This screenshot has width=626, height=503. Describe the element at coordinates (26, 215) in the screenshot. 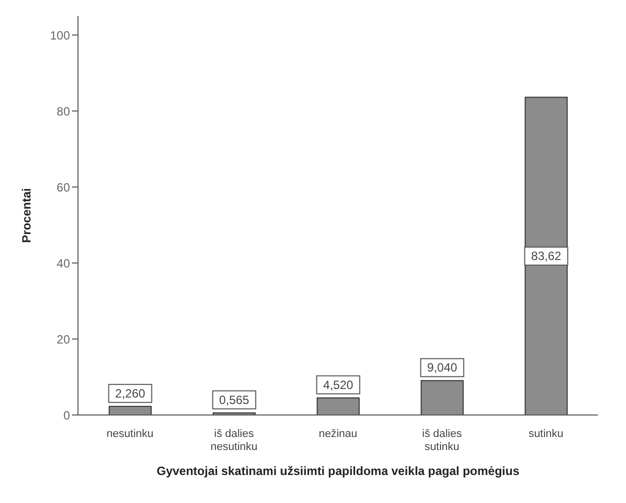

I see `y-axis-title: Procentai` at that location.